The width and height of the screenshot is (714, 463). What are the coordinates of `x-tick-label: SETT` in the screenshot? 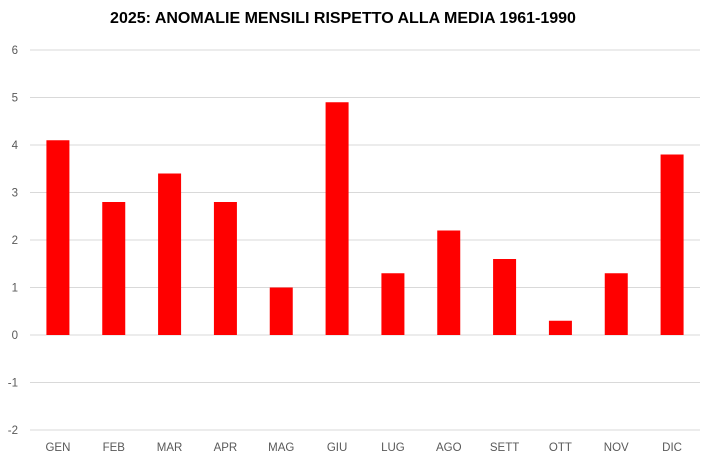 It's located at (504, 448).